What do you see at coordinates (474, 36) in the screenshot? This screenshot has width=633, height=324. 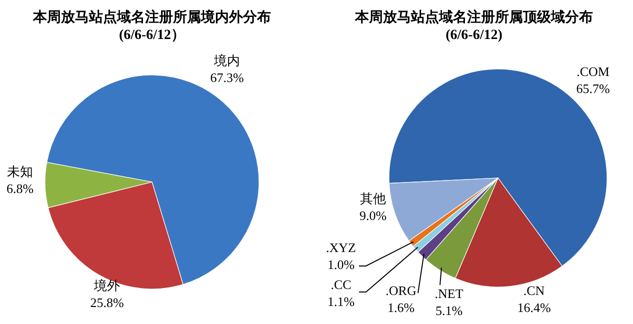 I see `chart-subtitle: (6/6-6/12)` at bounding box center [474, 36].